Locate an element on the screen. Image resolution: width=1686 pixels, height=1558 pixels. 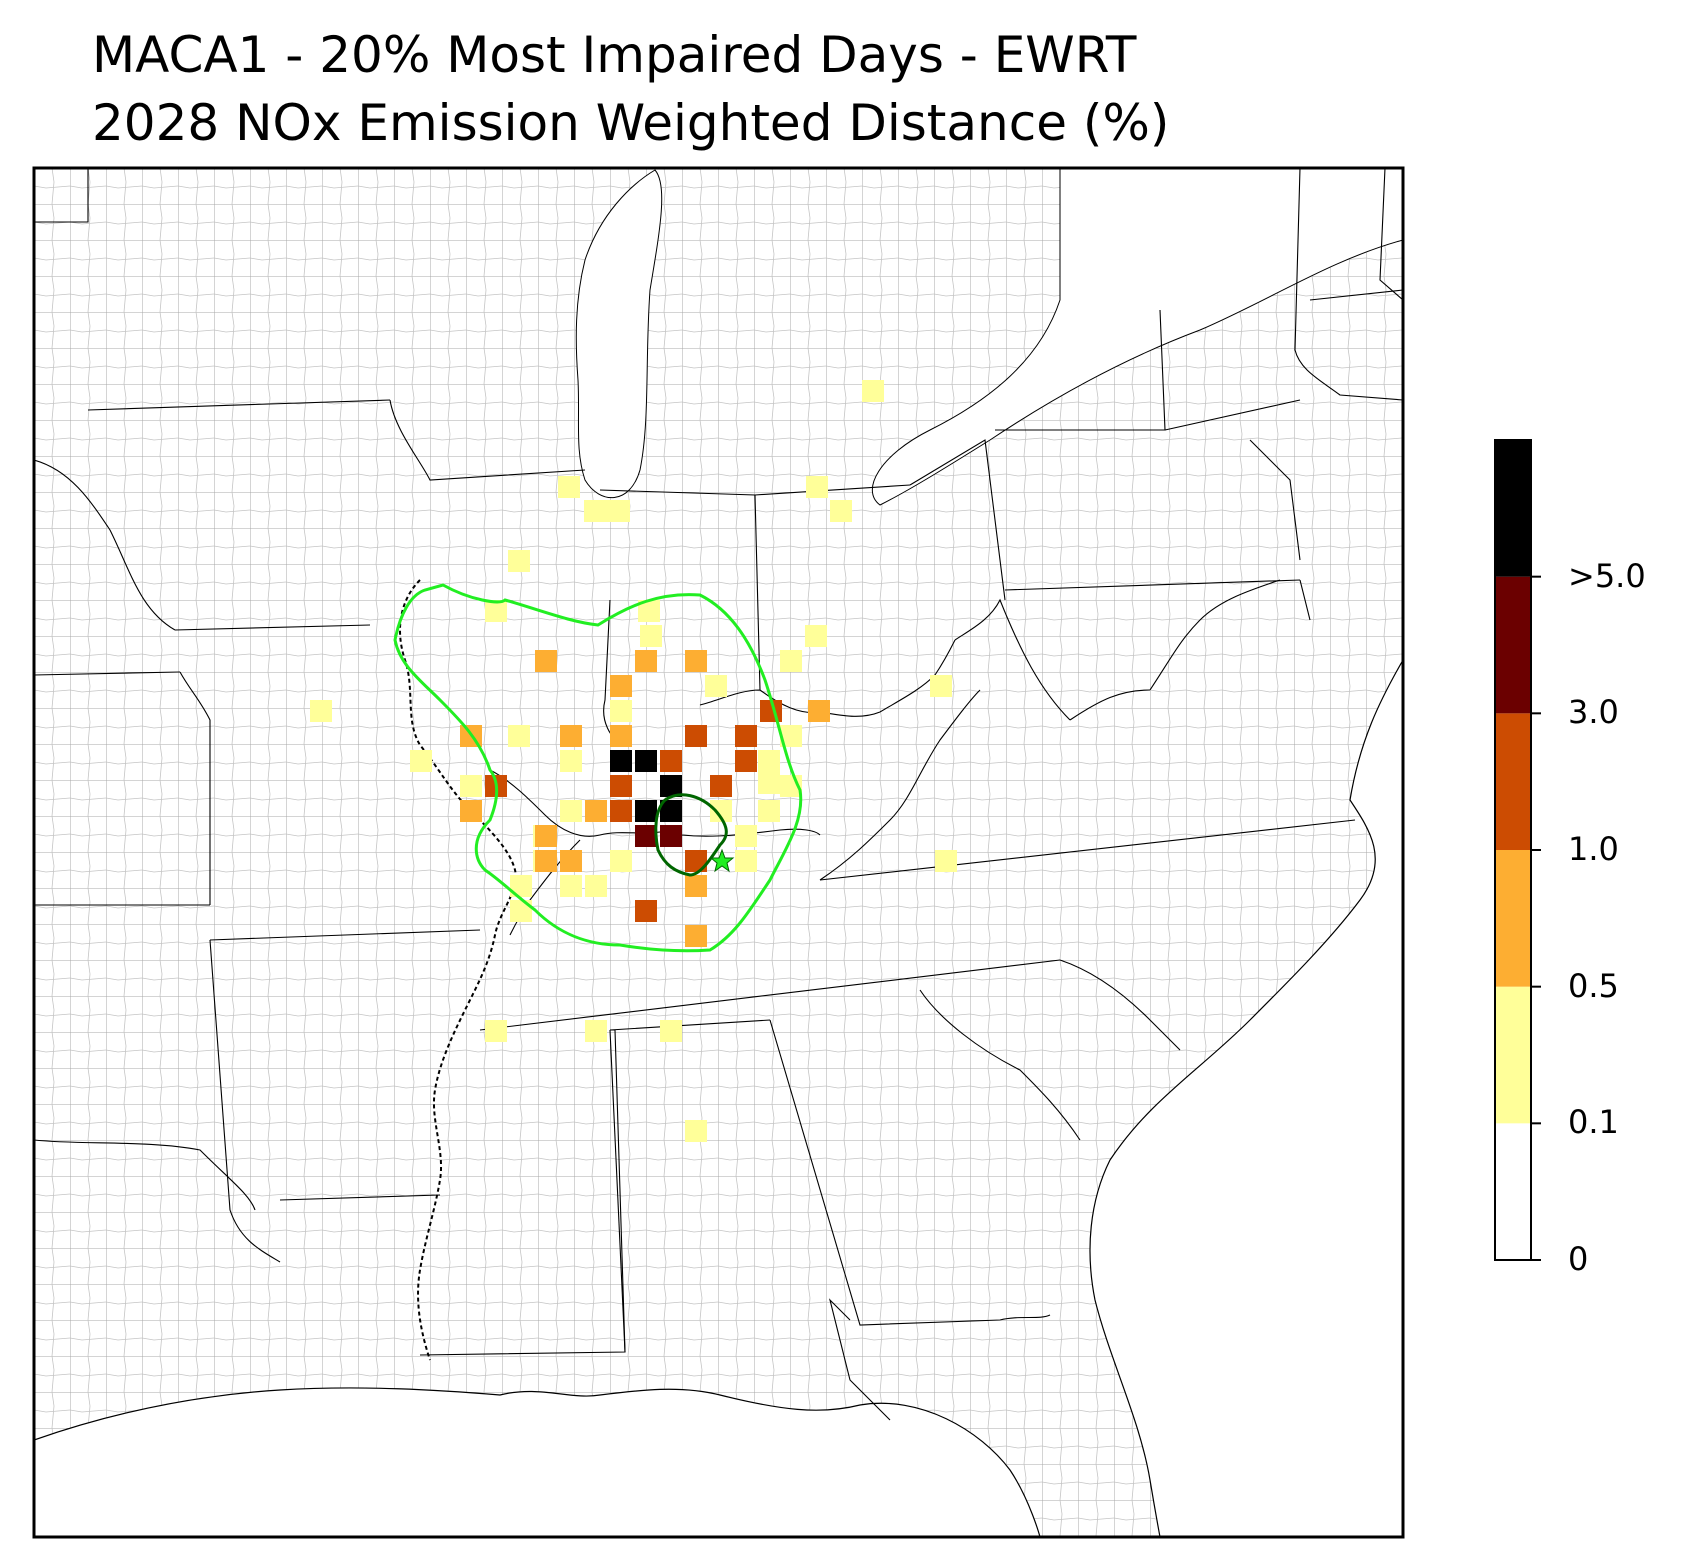
star-icon is located at coordinates (722, 860).